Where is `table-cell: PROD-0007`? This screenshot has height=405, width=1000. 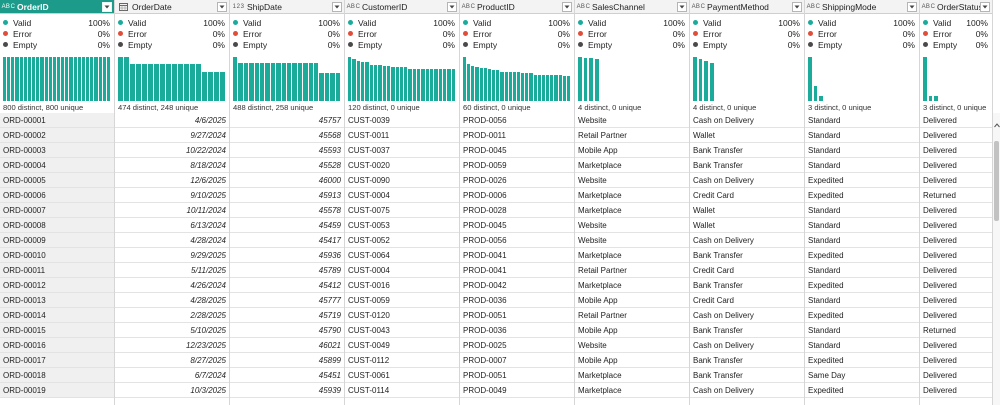
table-cell: PROD-0007 is located at coordinates (517, 360).